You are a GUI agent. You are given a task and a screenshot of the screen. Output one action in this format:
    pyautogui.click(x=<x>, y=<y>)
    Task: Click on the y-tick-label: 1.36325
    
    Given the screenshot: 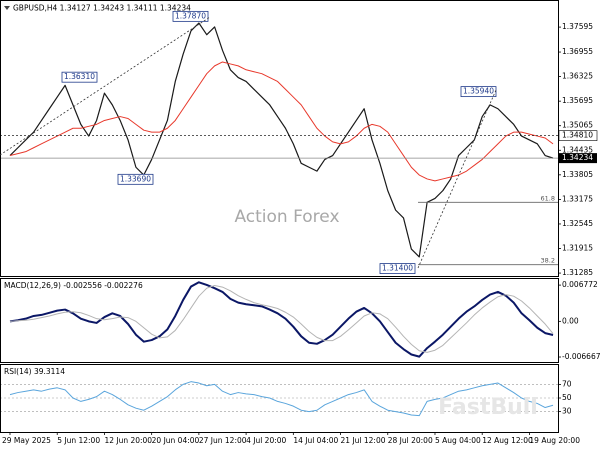 What is the action you would take?
    pyautogui.click(x=577, y=76)
    